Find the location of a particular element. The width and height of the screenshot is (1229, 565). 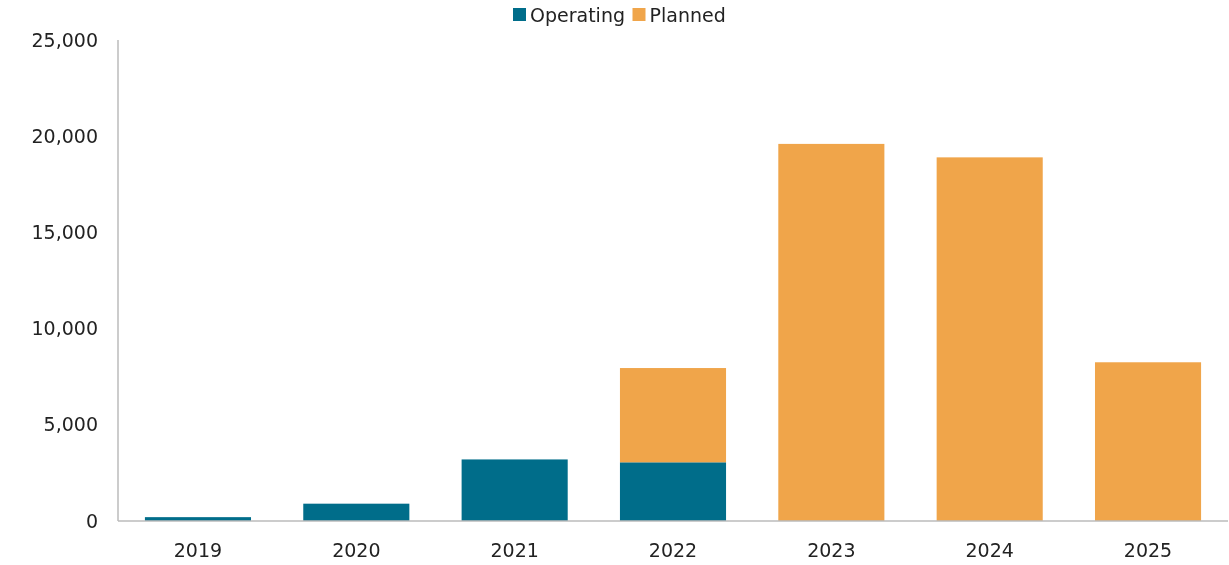

y-tick-label: 10,000 is located at coordinates (64, 328).